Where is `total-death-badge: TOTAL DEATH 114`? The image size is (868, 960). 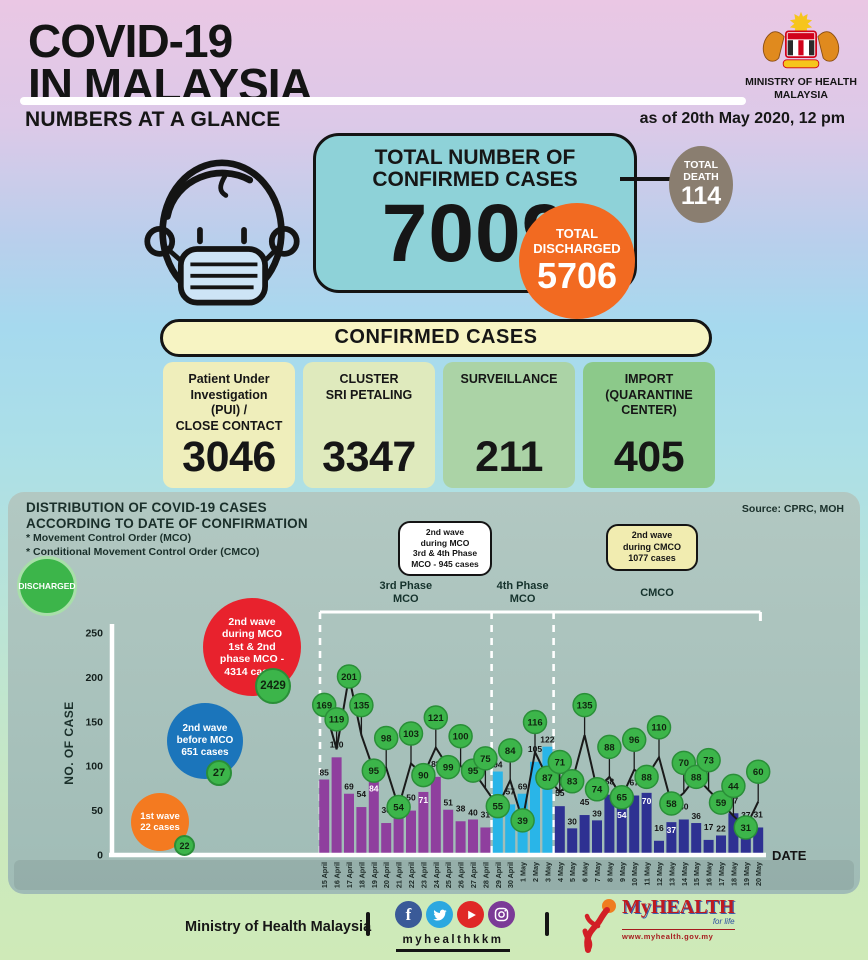 total-death-badge: TOTAL DEATH 114 is located at coordinates (701, 184).